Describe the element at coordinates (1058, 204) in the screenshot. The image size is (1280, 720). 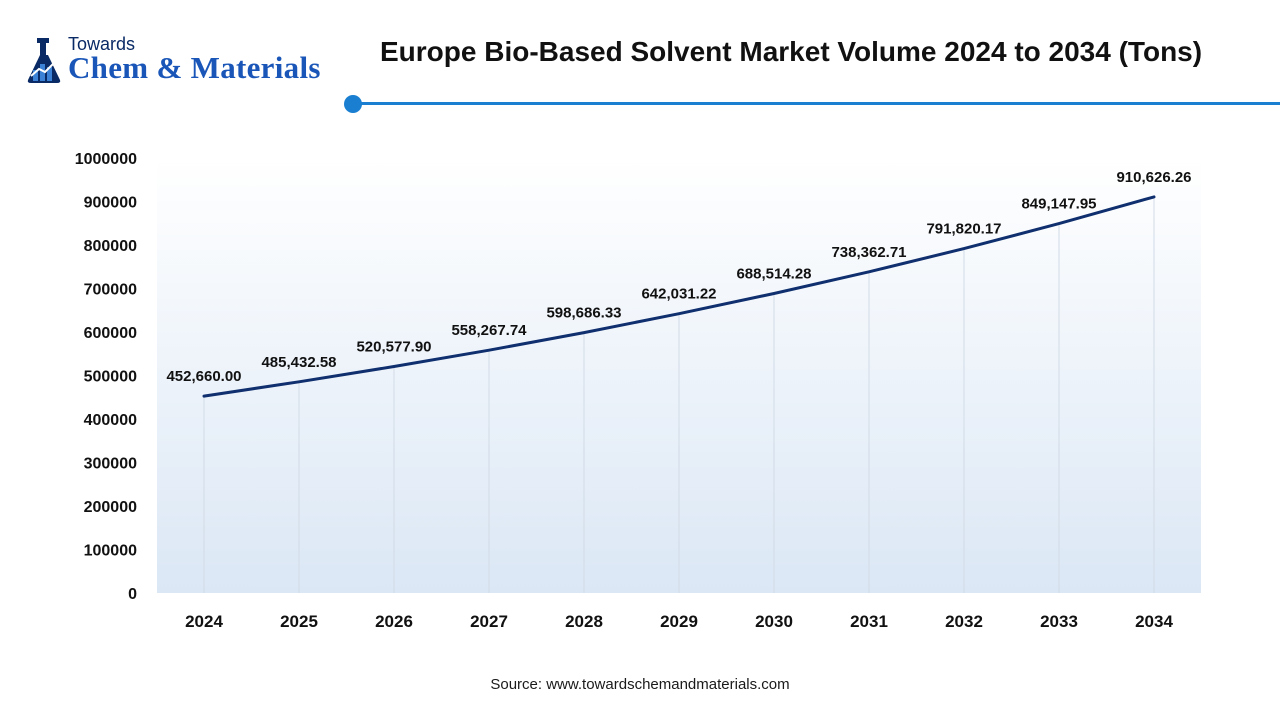
I see `data-label: 849,147.95` at that location.